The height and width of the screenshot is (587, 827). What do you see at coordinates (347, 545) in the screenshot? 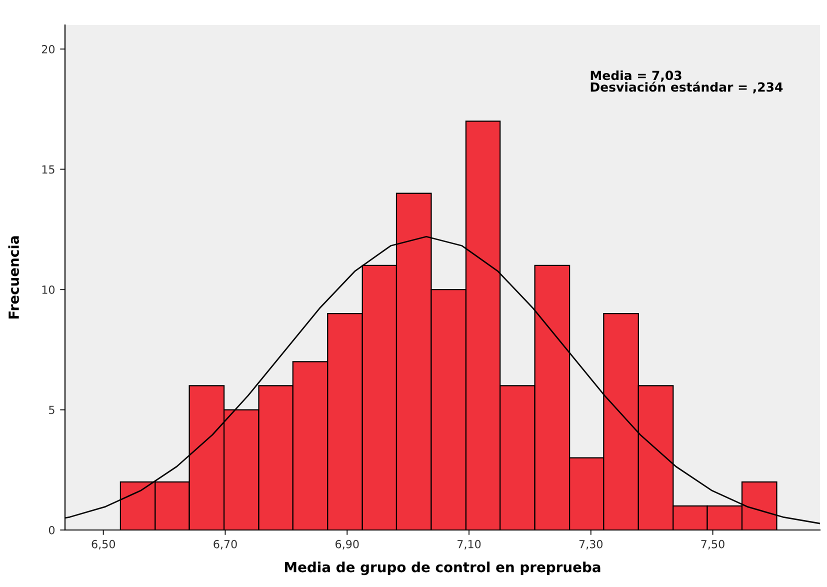
I see `x-tick-label: 6,90` at bounding box center [347, 545].